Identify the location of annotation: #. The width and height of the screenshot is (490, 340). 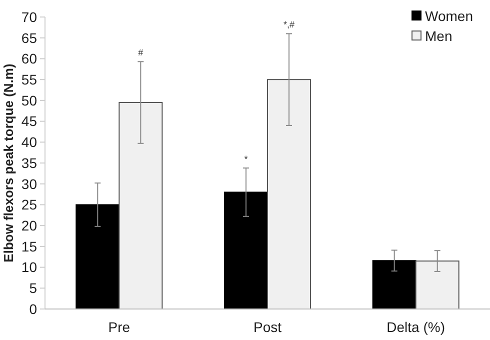
(141, 53).